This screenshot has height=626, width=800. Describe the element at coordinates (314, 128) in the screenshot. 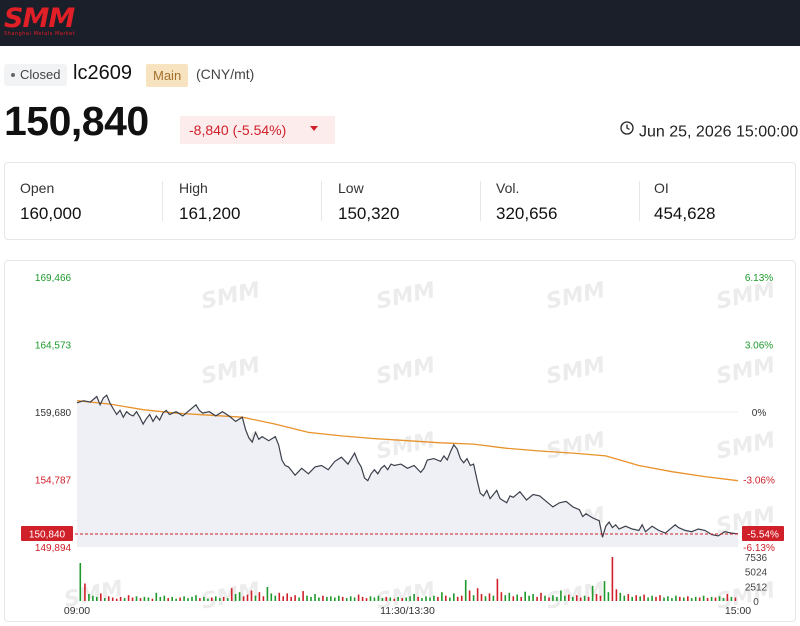

I see `down-arrow-icon` at that location.